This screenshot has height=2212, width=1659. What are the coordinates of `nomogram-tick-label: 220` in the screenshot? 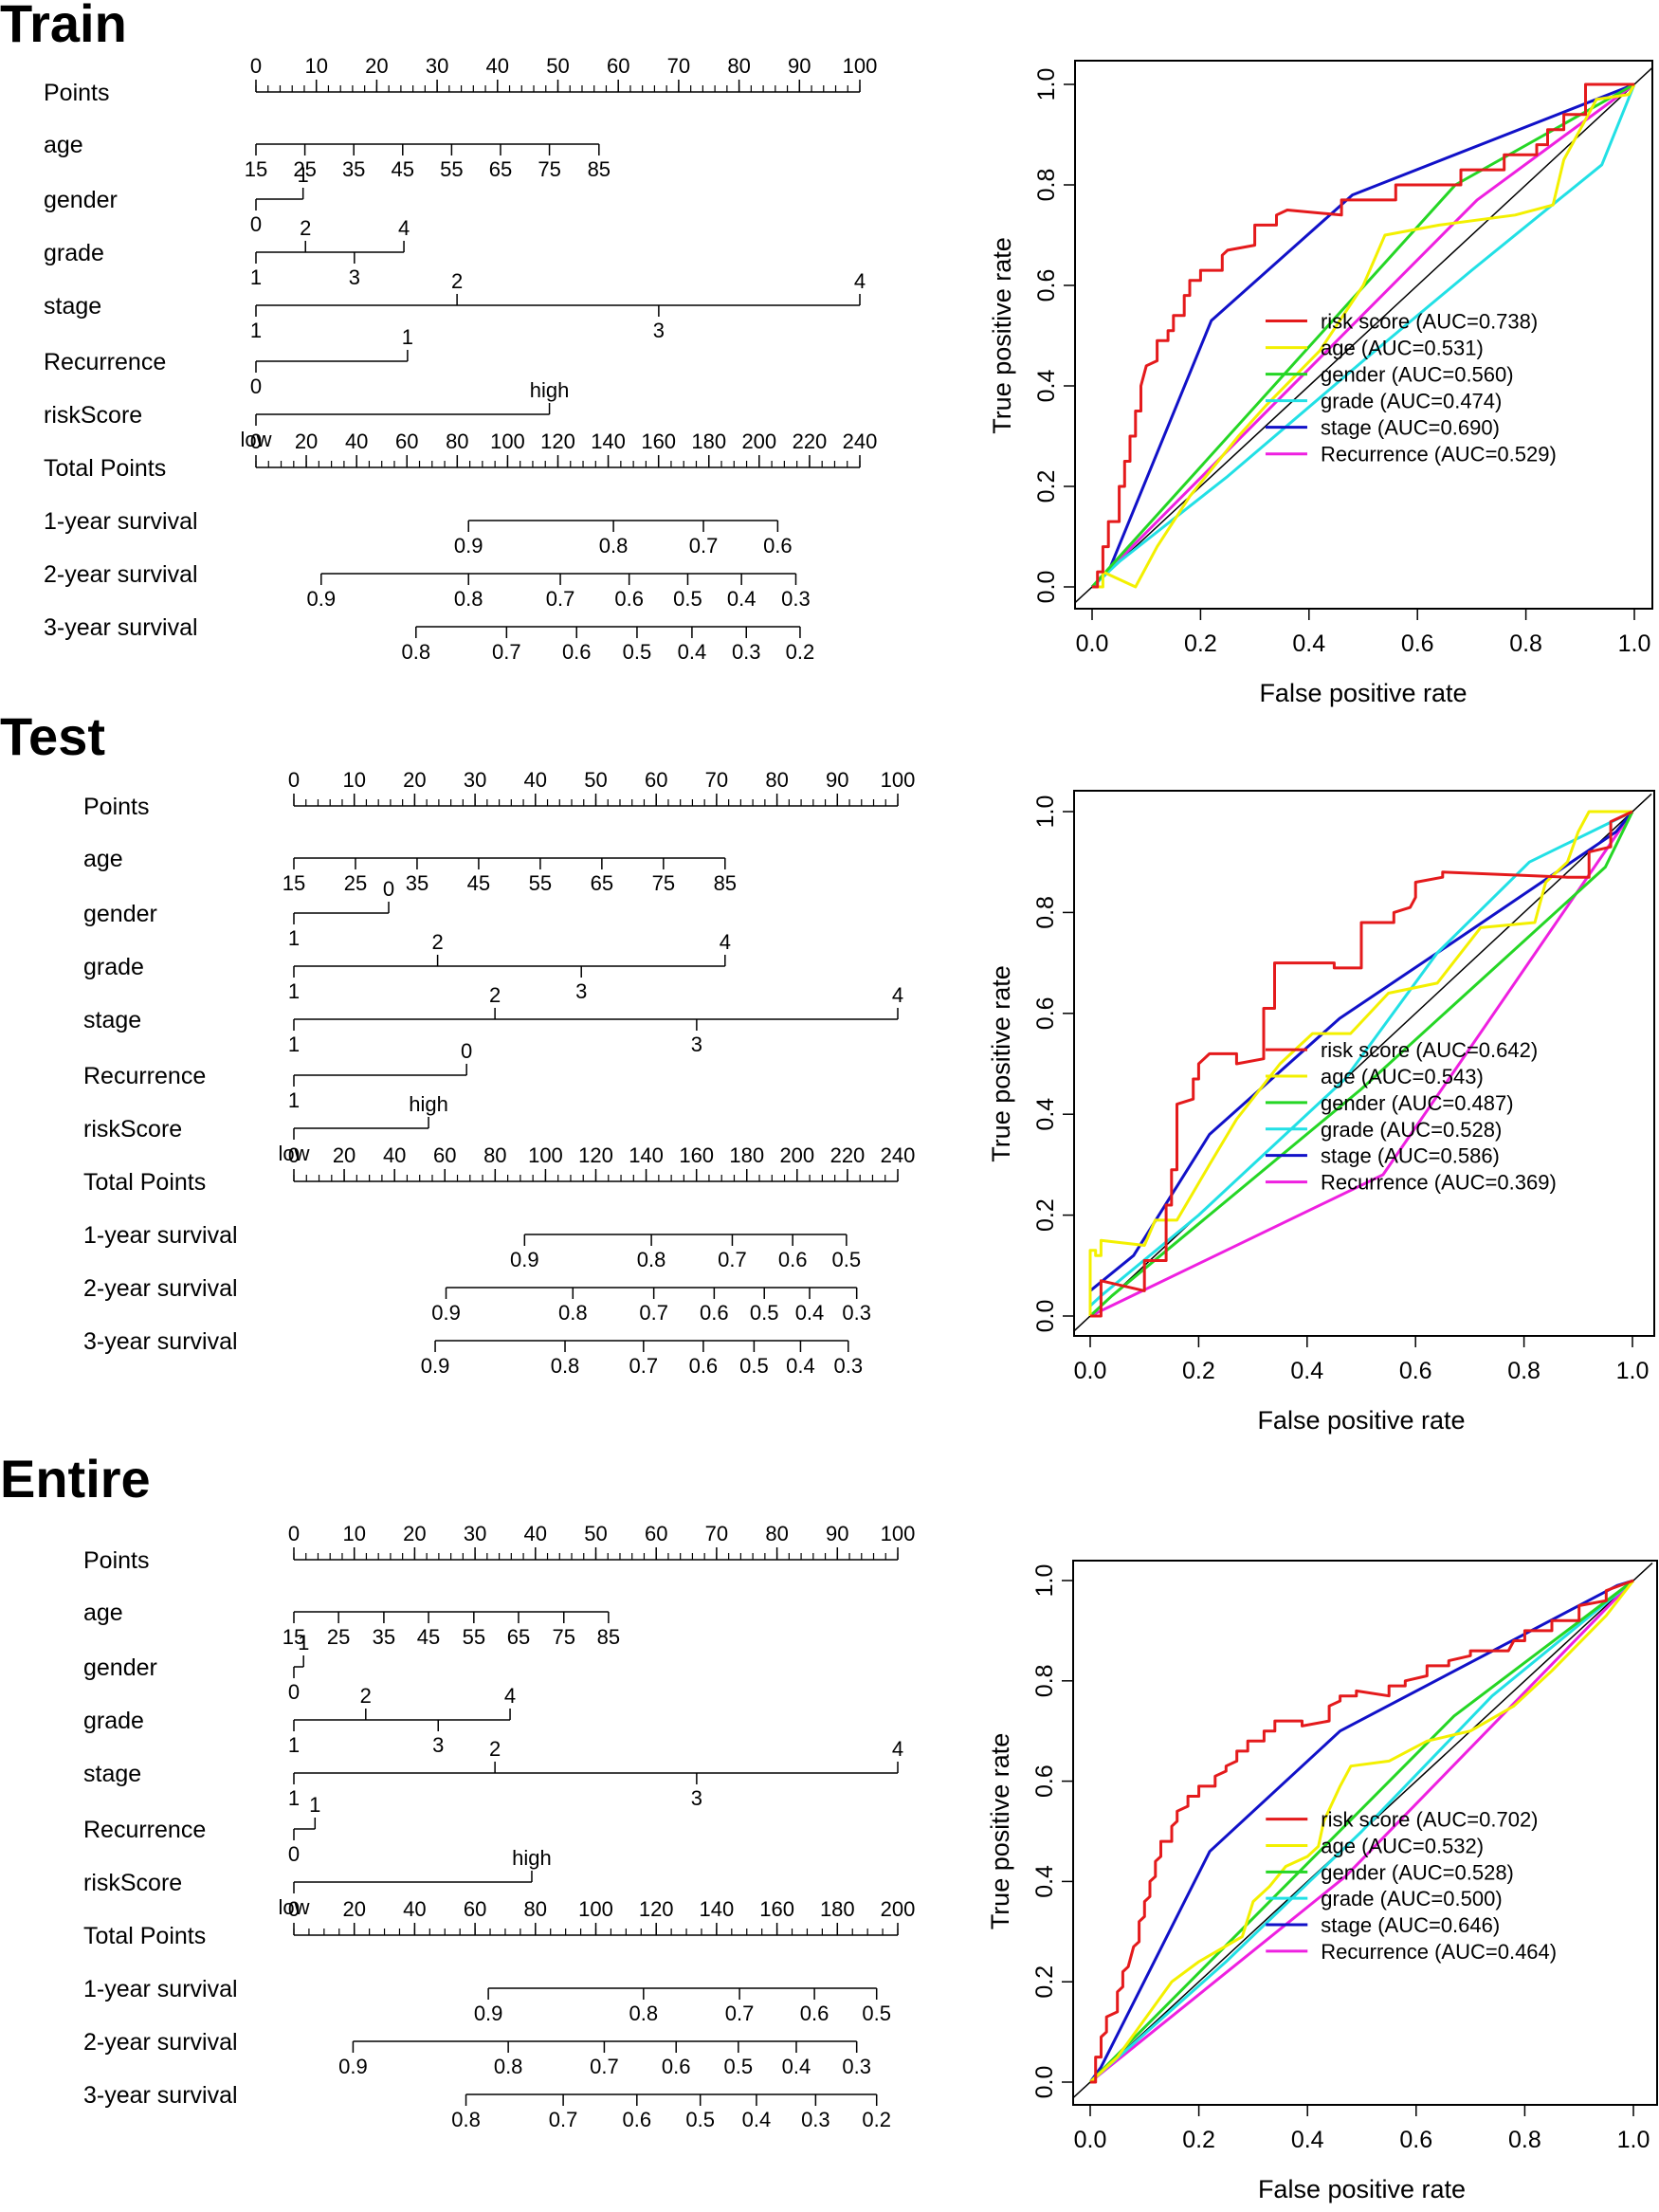 It's located at (810, 441).